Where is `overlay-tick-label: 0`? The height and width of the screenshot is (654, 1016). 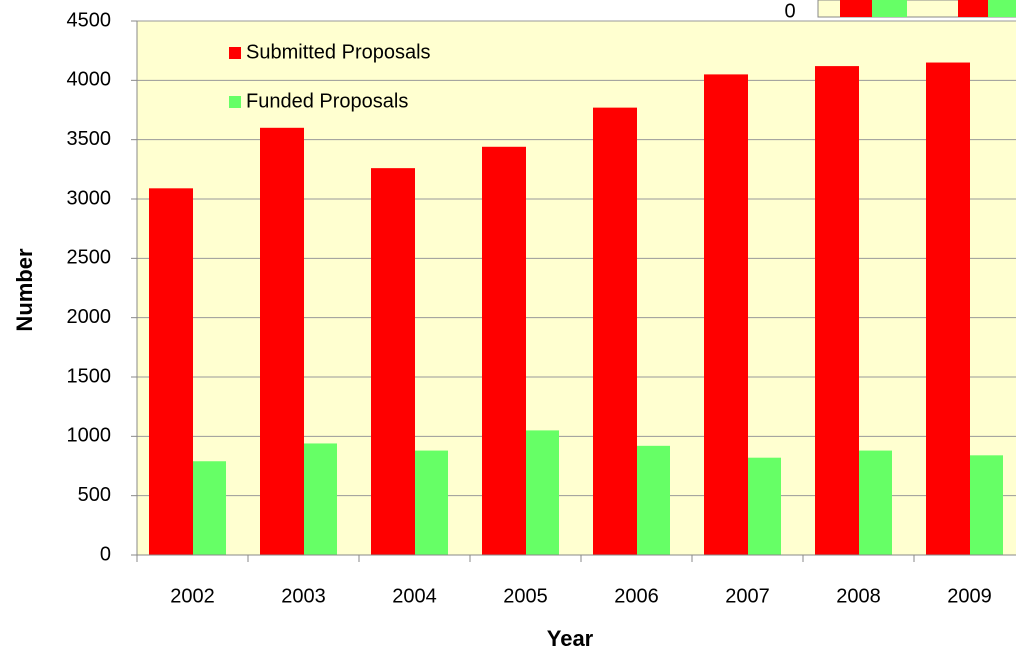
overlay-tick-label: 0 is located at coordinates (789, 11).